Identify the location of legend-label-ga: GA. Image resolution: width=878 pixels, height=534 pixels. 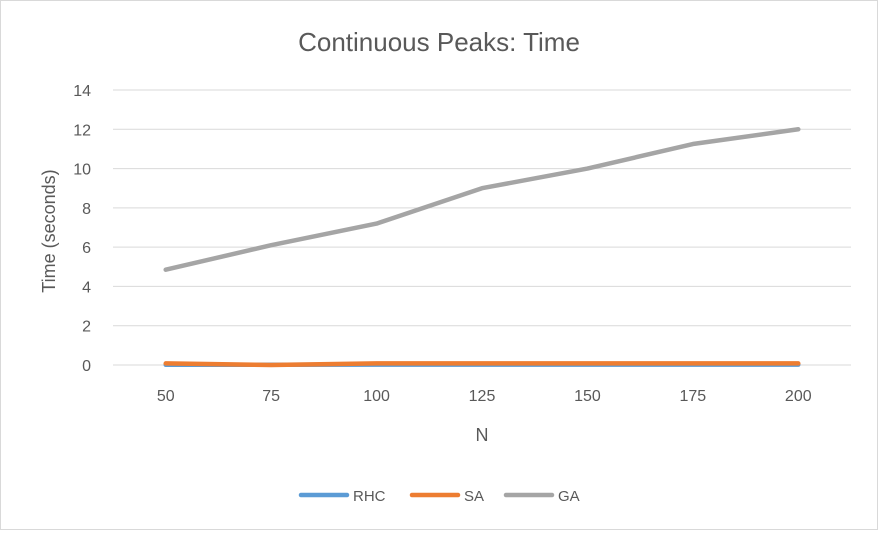
(569, 496).